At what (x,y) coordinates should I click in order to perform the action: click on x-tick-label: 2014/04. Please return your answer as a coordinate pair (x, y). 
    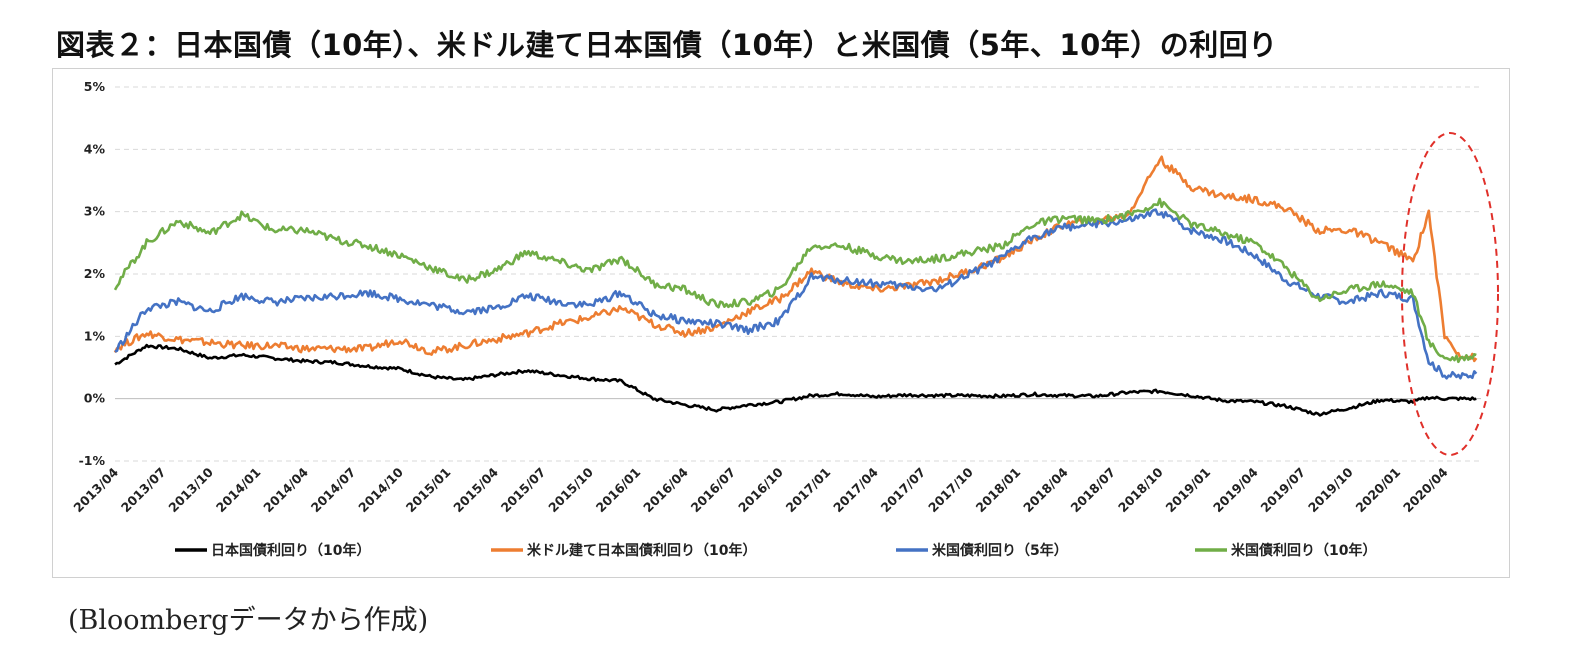
    Looking at the image, I should click on (285, 489).